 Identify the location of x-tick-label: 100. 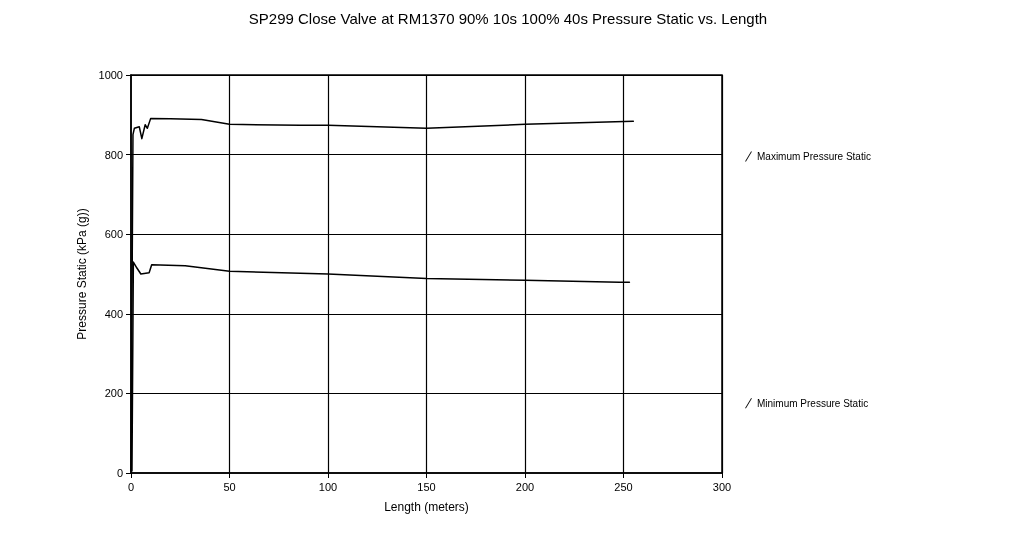
(328, 486).